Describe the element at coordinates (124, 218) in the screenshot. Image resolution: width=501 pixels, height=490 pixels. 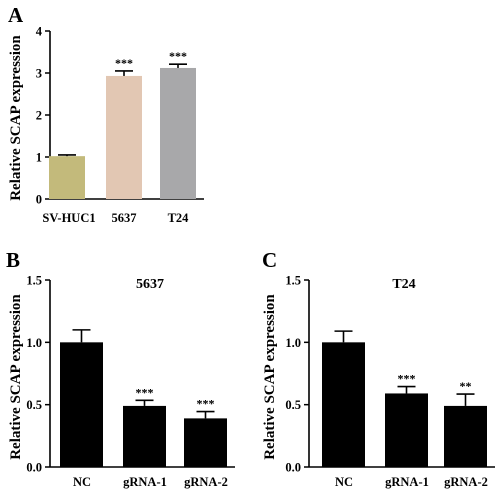
I see `category-label: 5637` at that location.